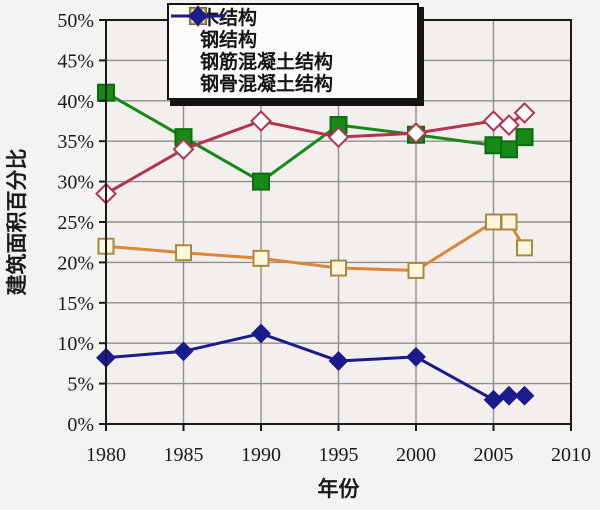 The width and height of the screenshot is (600, 510). I want to click on x-tick-label: 1980, so click(106, 455).